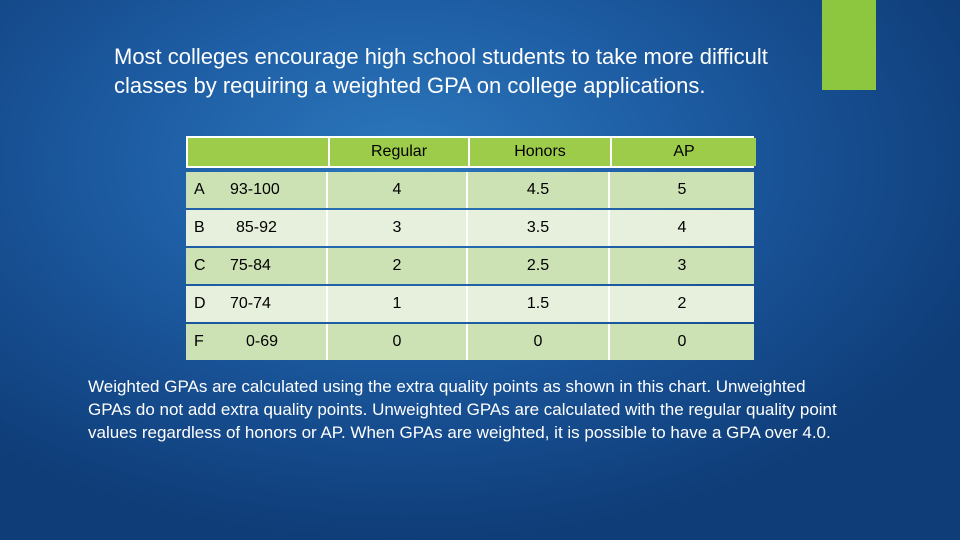  I want to click on honors-points: 3.5, so click(539, 228).